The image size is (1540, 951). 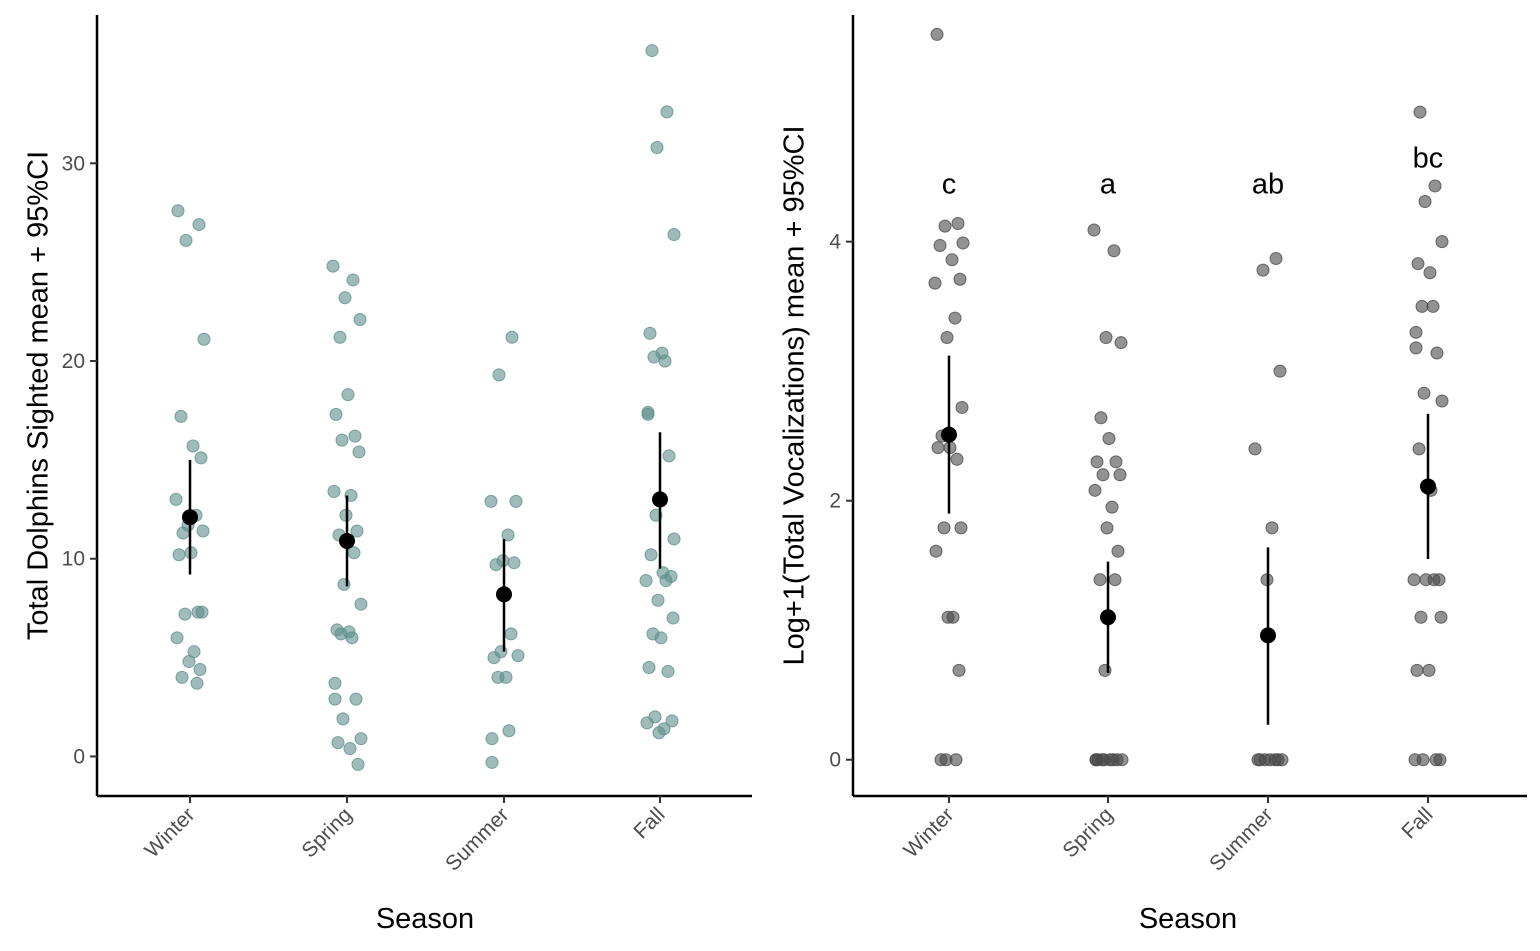 I want to click on y-tick-label: 30, so click(x=73, y=163).